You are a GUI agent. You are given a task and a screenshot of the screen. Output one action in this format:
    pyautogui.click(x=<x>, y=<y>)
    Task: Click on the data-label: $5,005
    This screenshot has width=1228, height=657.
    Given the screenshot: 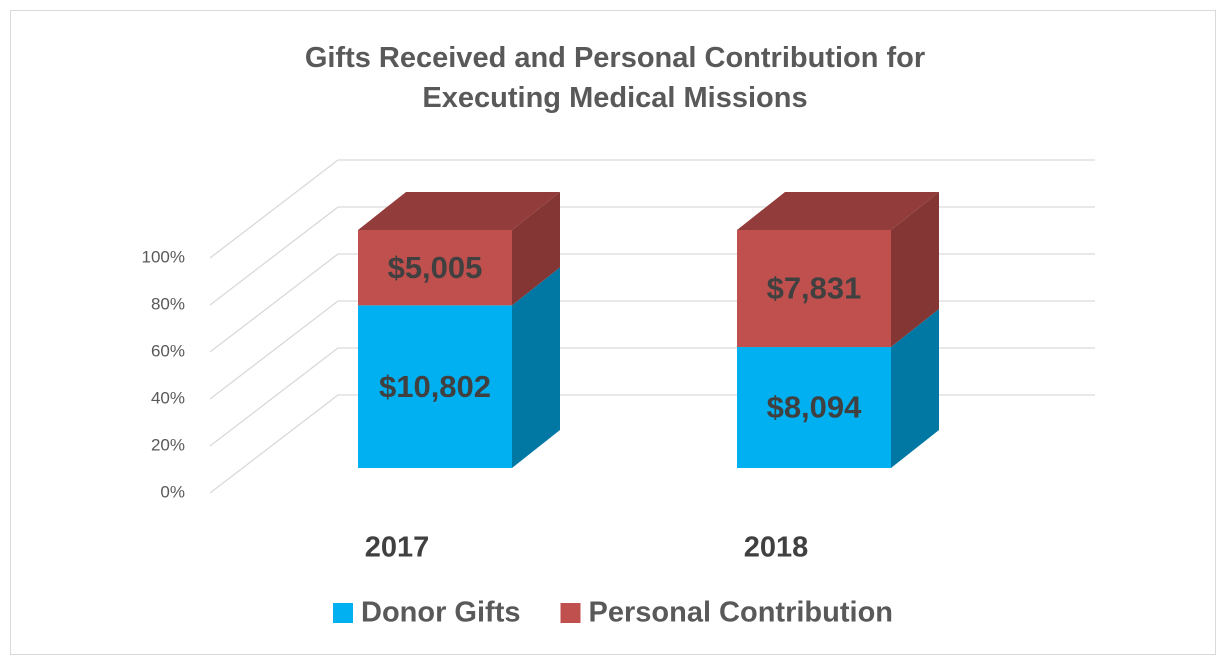 What is the action you would take?
    pyautogui.click(x=435, y=267)
    